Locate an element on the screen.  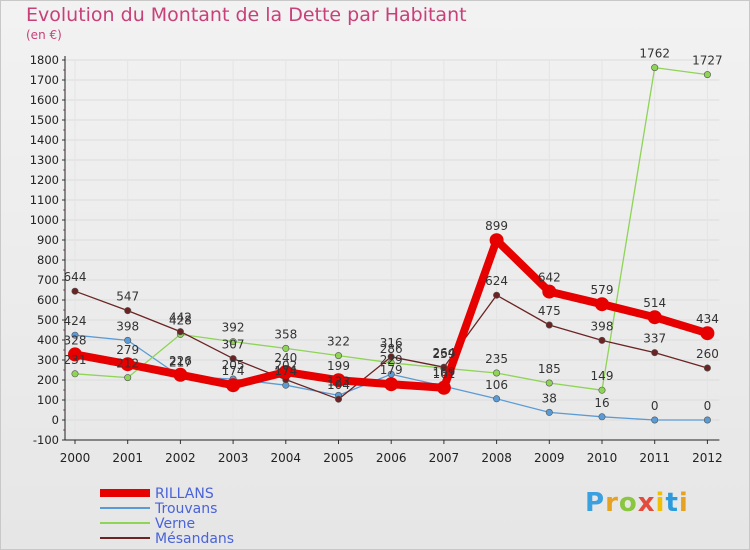
data-label: 259 is located at coordinates (443, 354).